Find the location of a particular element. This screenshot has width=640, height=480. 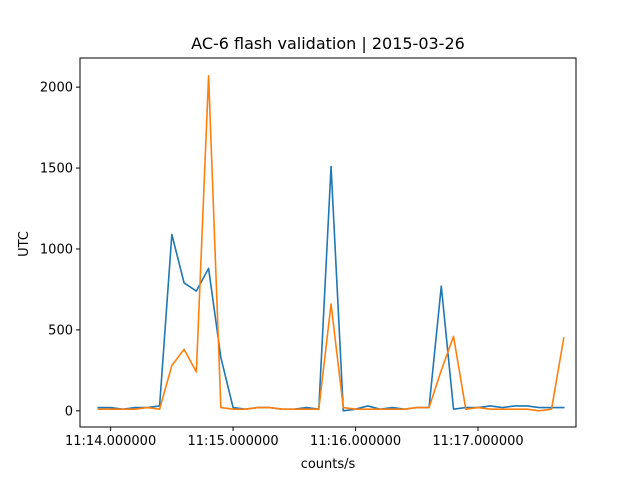

y-axis: 0 500 1000 1500 2000 is located at coordinates (60, 250).